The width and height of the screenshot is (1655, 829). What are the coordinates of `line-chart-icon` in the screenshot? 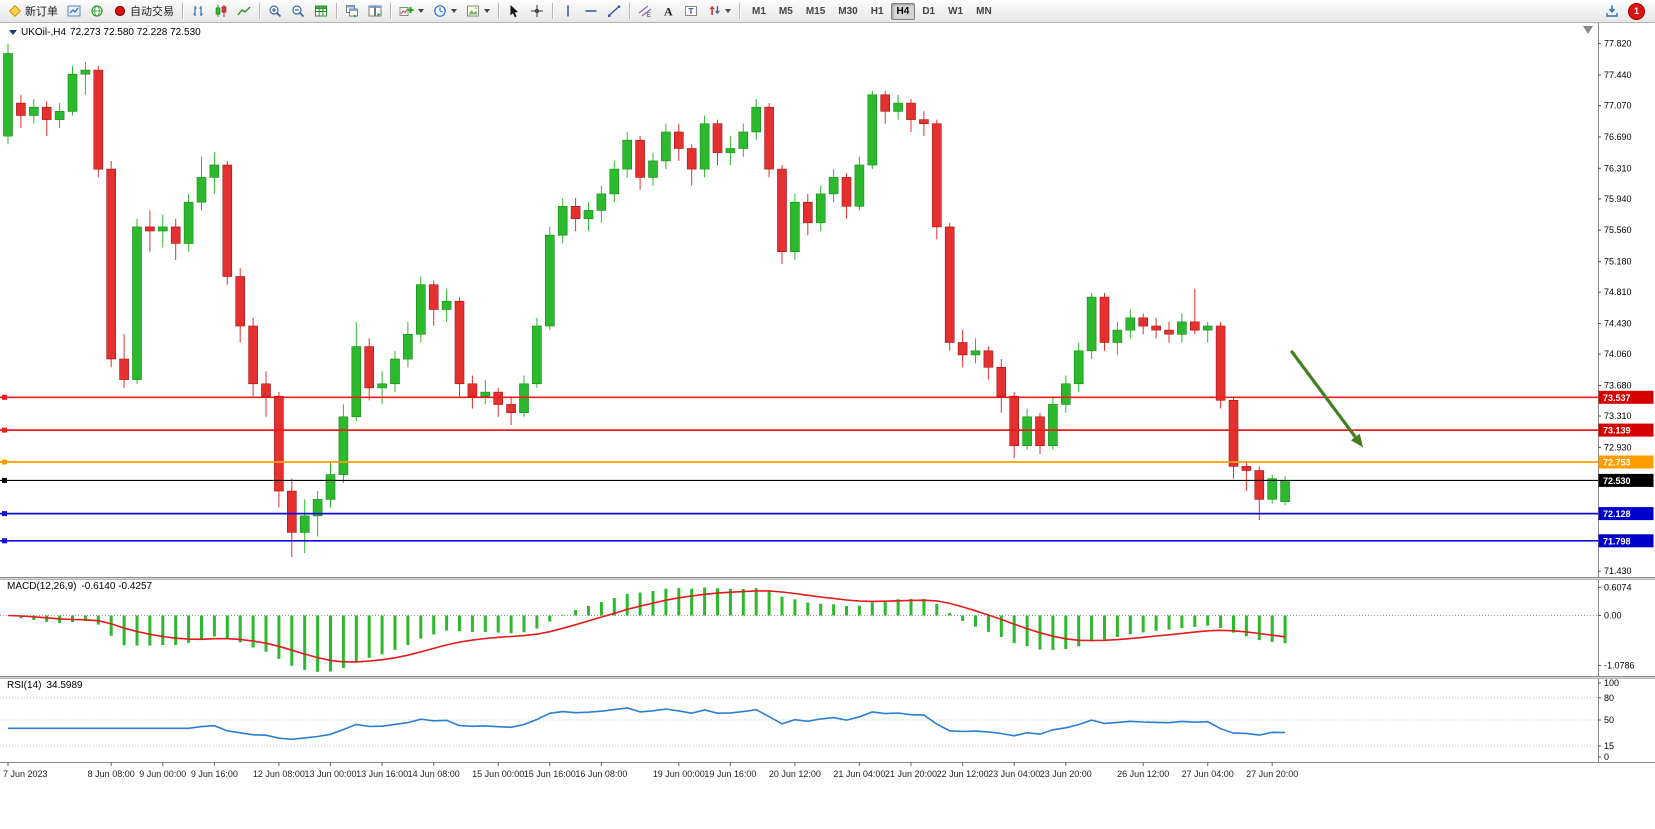 It's located at (244, 11).